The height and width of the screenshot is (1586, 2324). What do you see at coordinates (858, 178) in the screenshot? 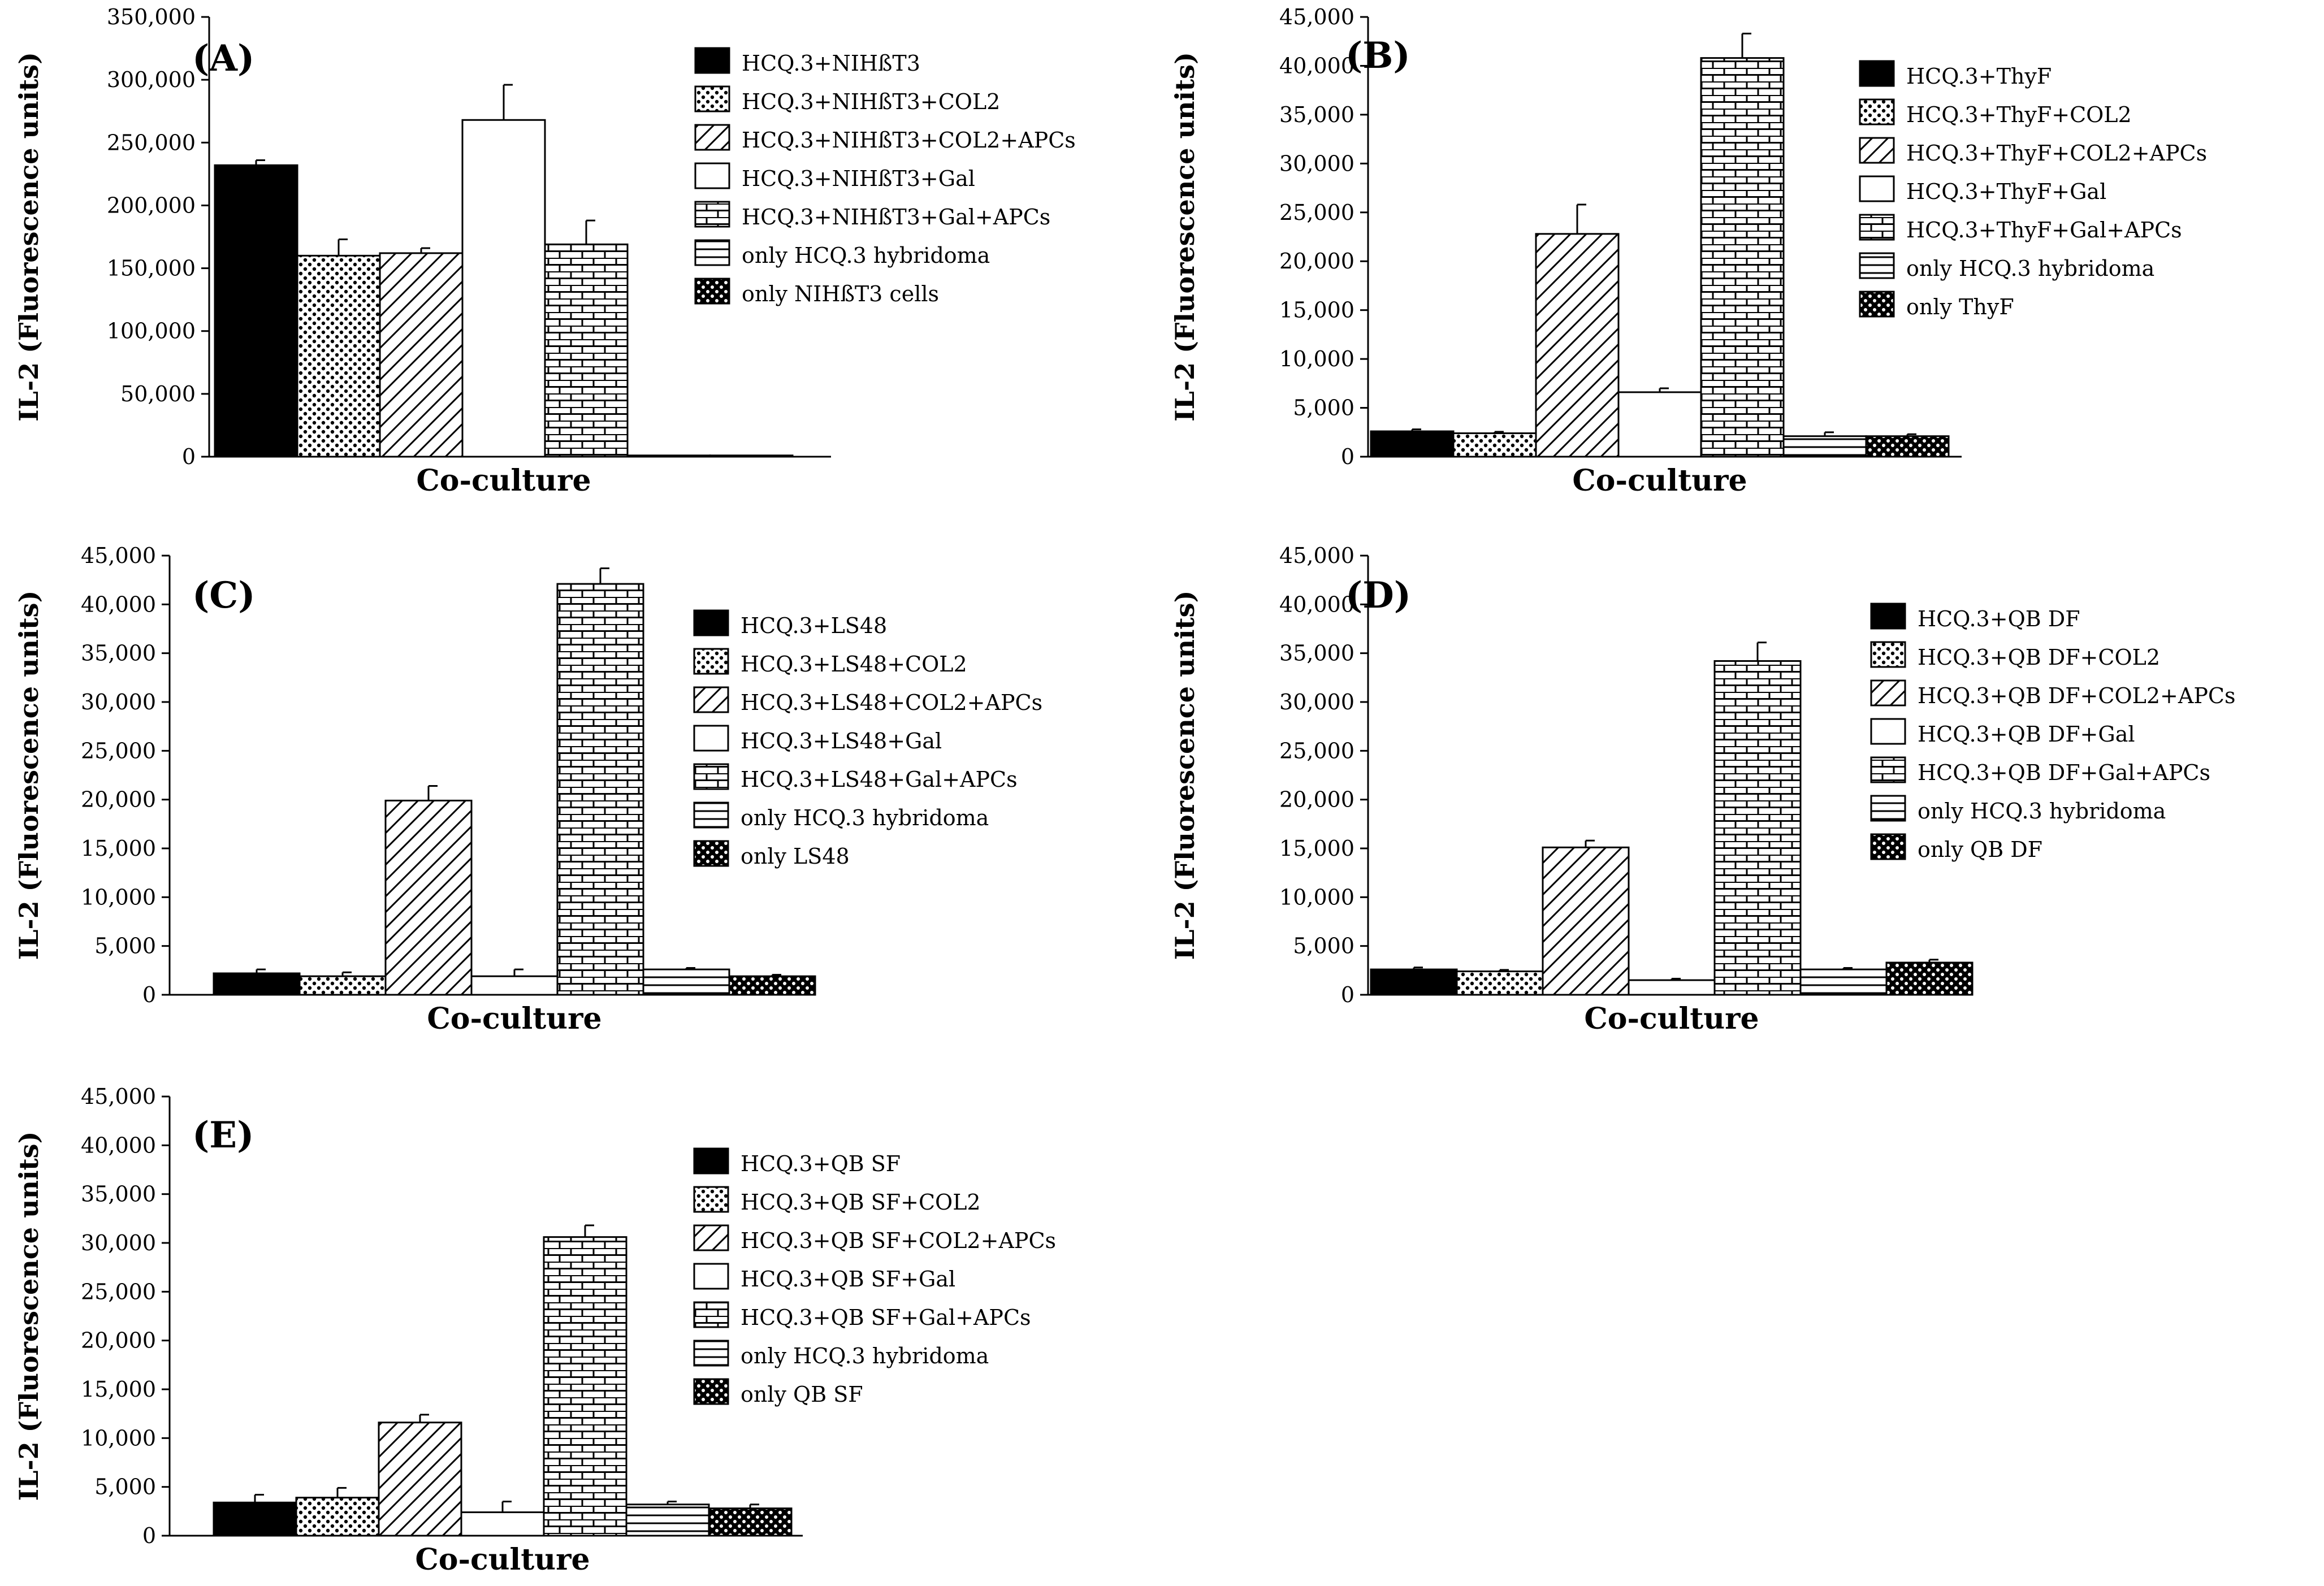
I see `legend-label: HCQ.3+NIHßT3+Gal` at bounding box center [858, 178].